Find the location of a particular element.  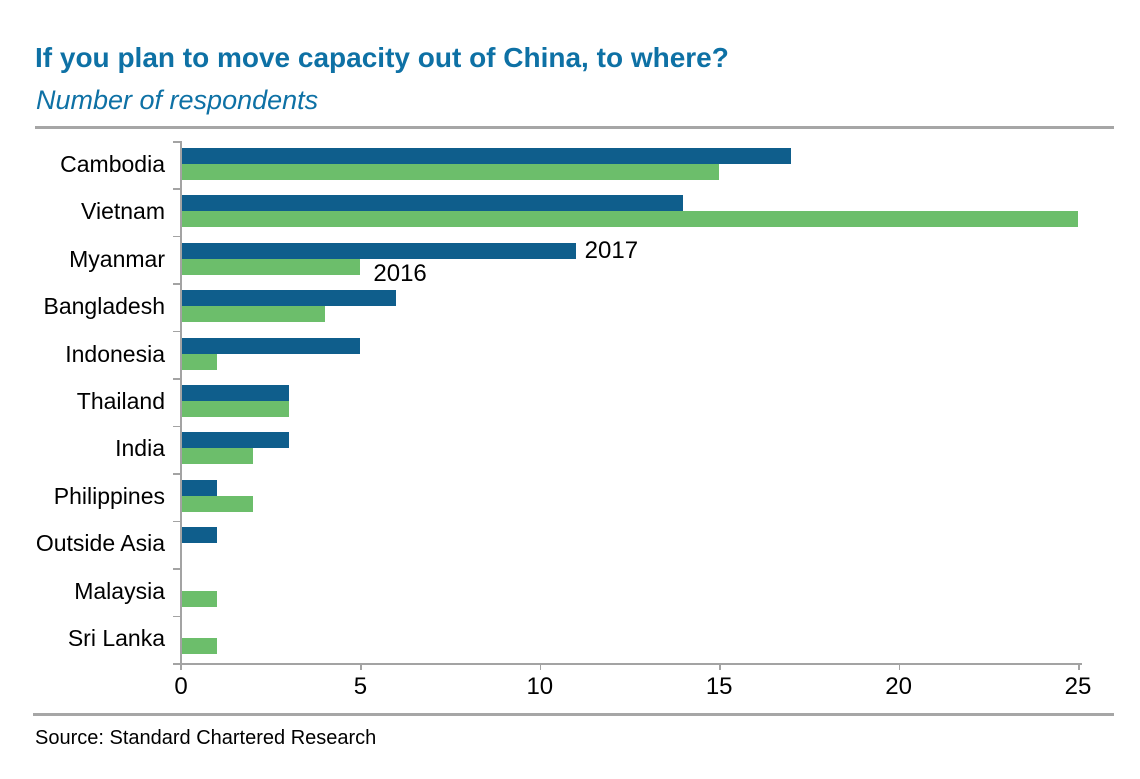

x-axis-label-0: 0 is located at coordinates (181, 686).